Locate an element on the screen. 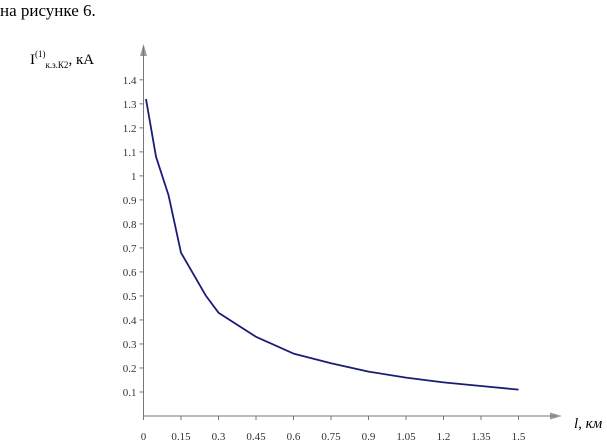 This screenshot has height=442, width=607. y-tick-label: 1.2 is located at coordinates (130, 129).